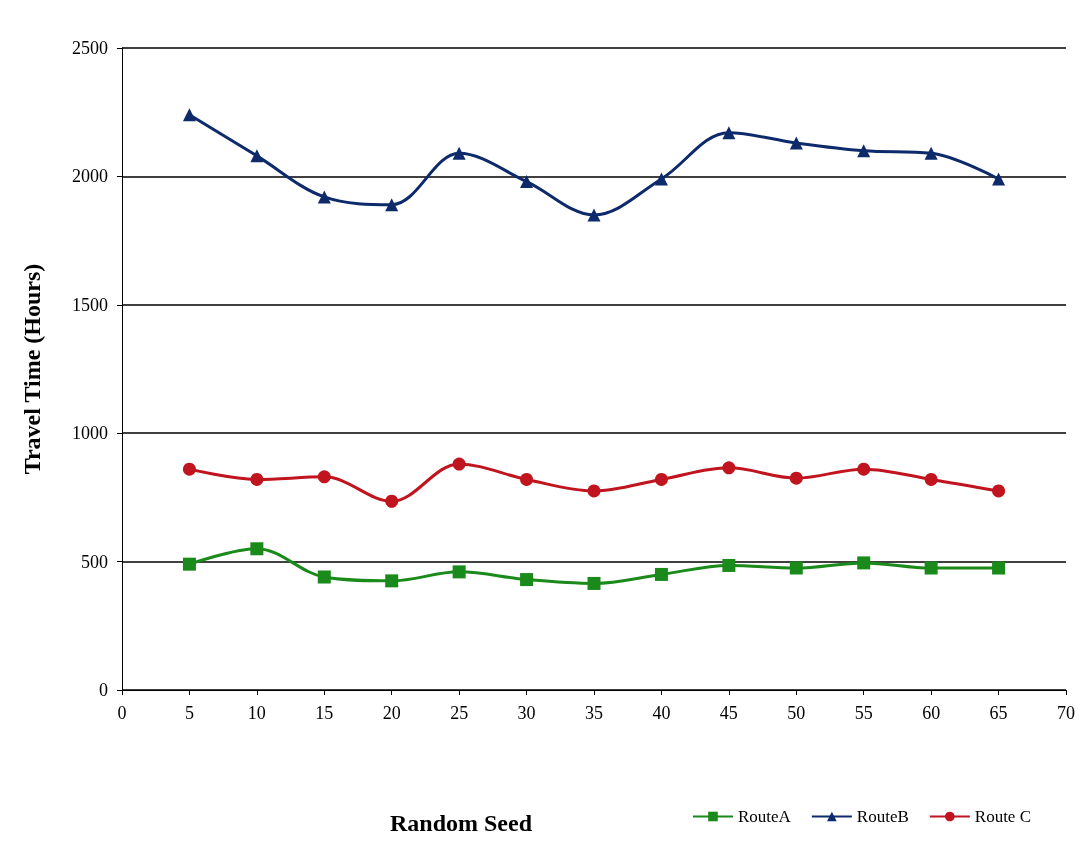 The image size is (1086, 860). Describe the element at coordinates (1003, 816) in the screenshot. I see `legend-label: Route C` at that location.